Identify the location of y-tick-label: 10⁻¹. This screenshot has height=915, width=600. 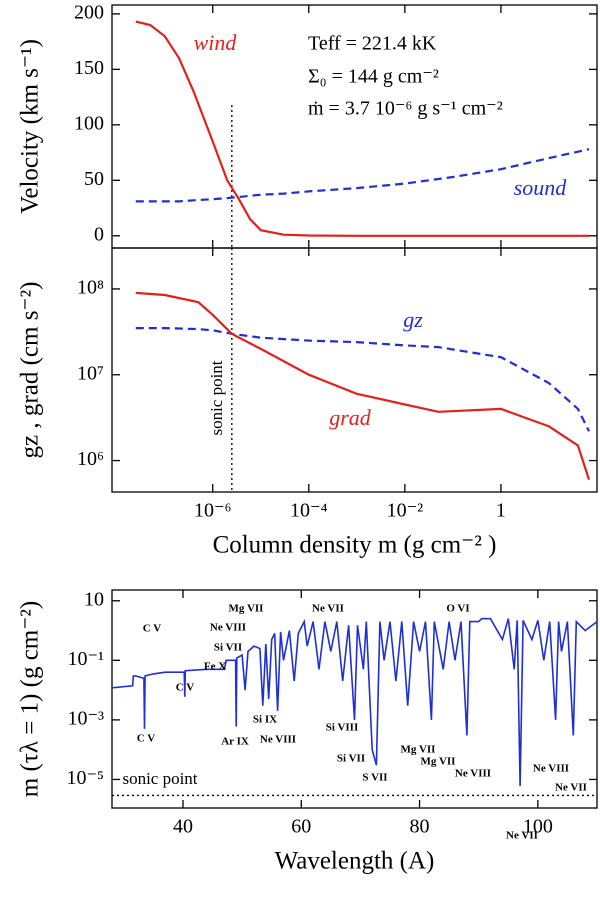
(85, 659).